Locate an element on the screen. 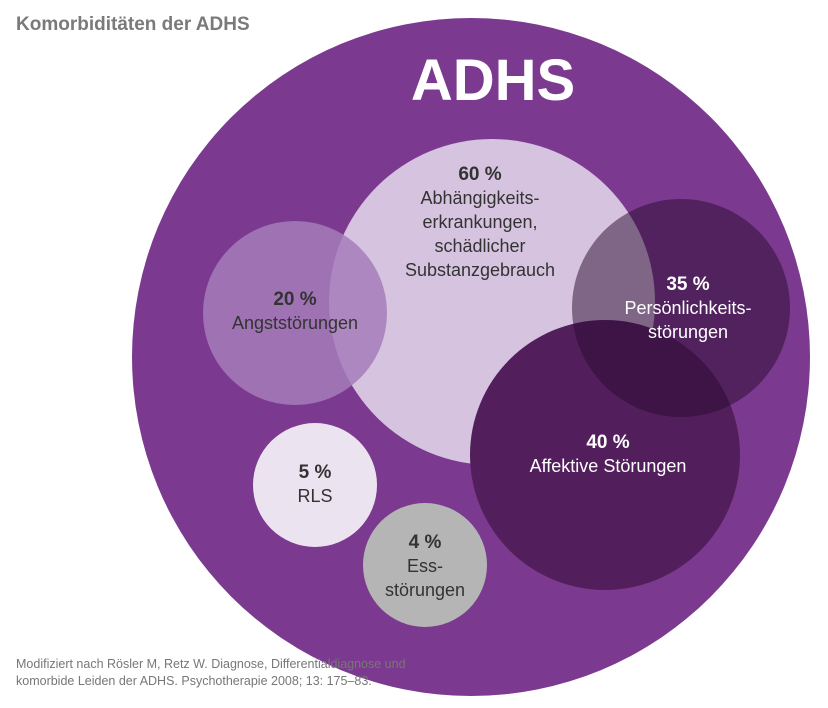 The height and width of the screenshot is (708, 828). circle-angst is located at coordinates (295, 313).